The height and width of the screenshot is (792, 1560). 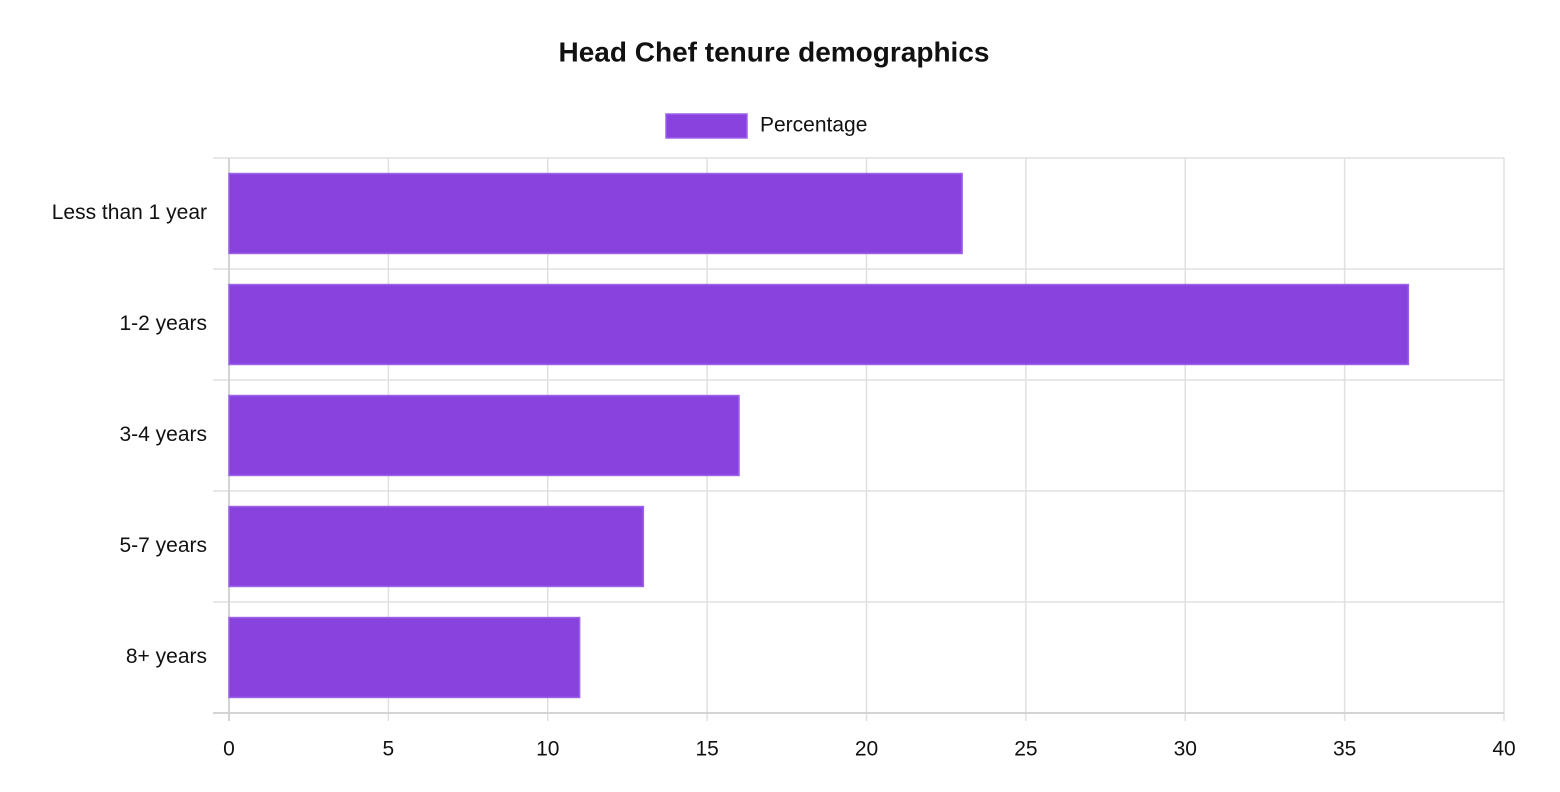 What do you see at coordinates (774, 51) in the screenshot?
I see `chart-title: Head Chef tenure demographics` at bounding box center [774, 51].